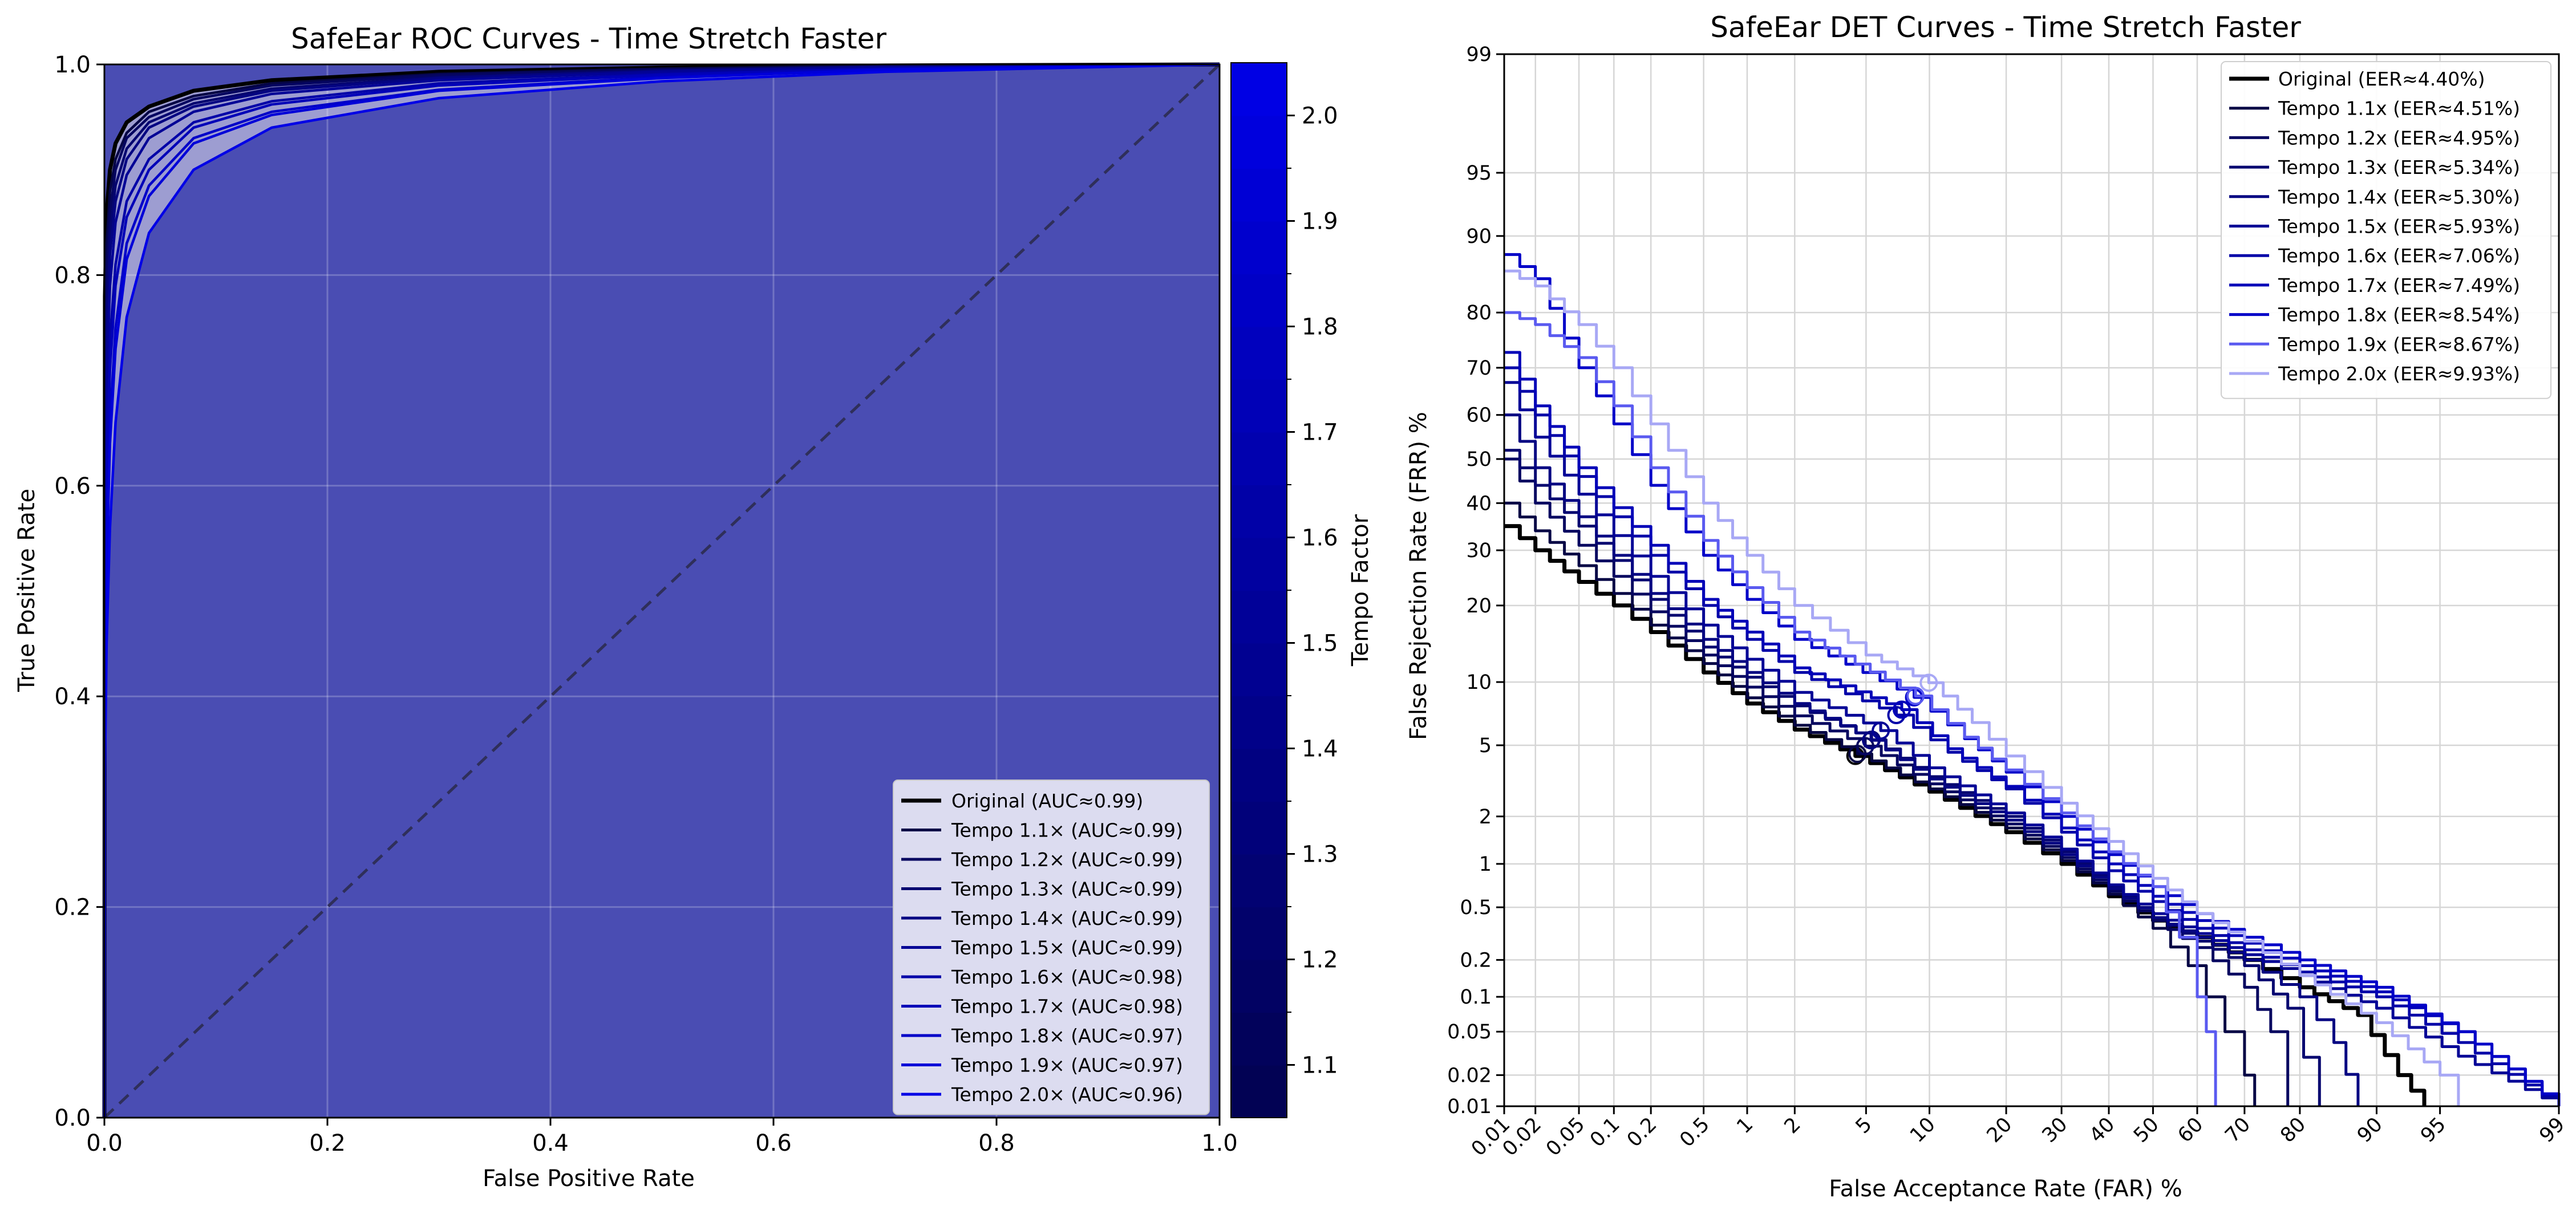 This screenshot has height=1222, width=2576. I want to click on roc-legend-label: Tempo 1.8× (AUC≈0.97), so click(1067, 1036).